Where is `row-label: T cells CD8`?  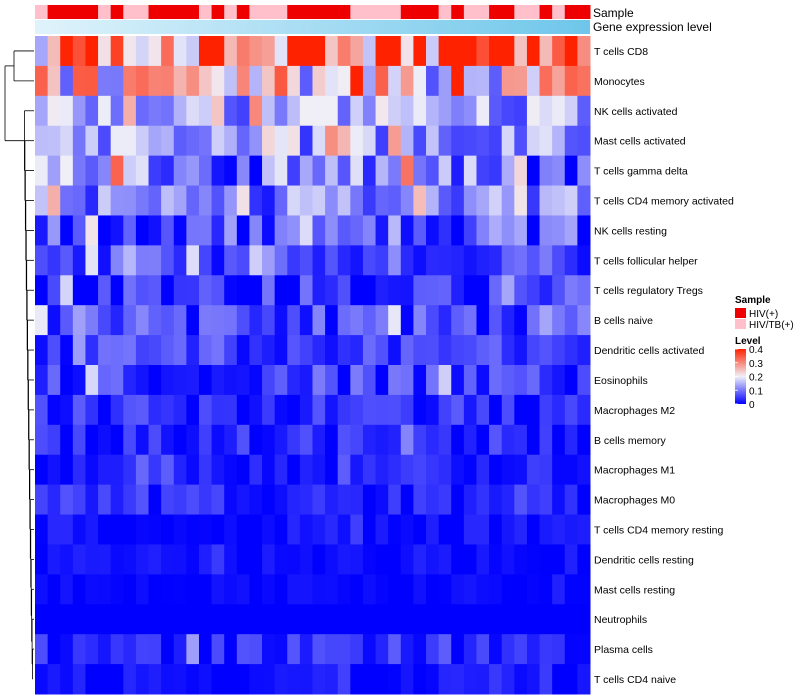
row-label: T cells CD8 is located at coordinates (621, 52).